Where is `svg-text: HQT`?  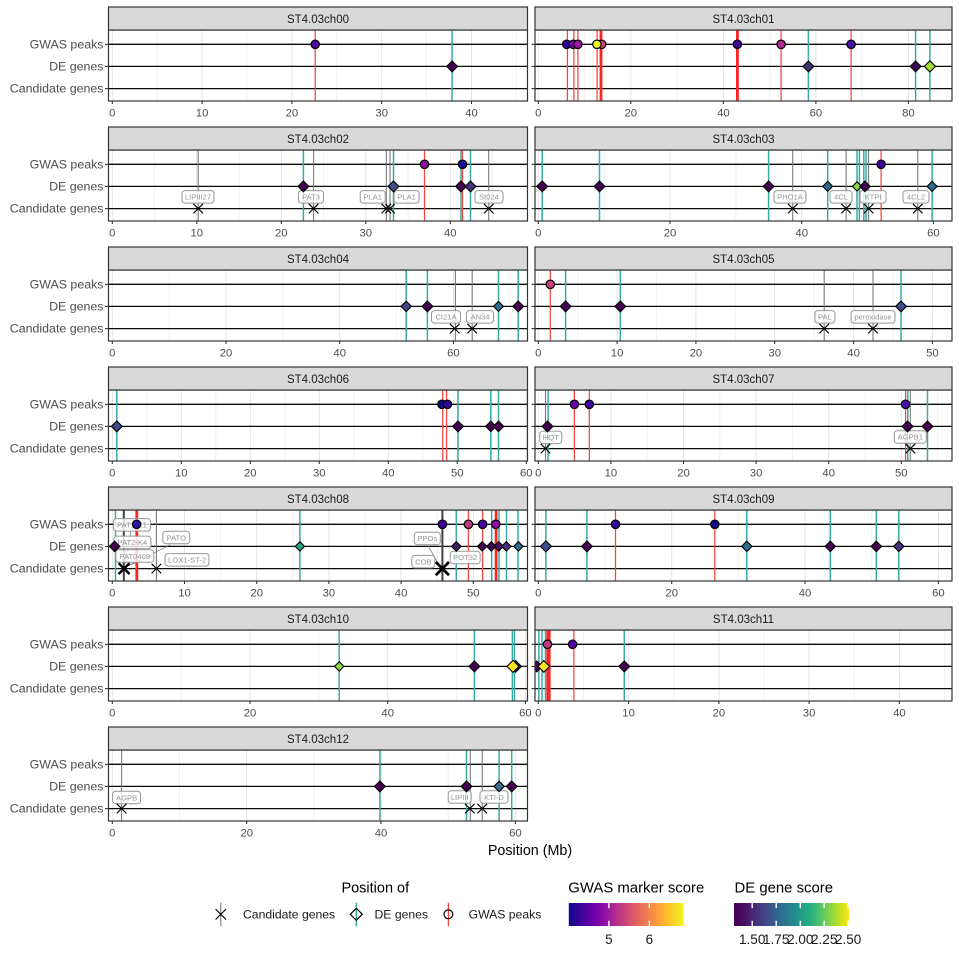 svg-text: HQT is located at coordinates (551, 437).